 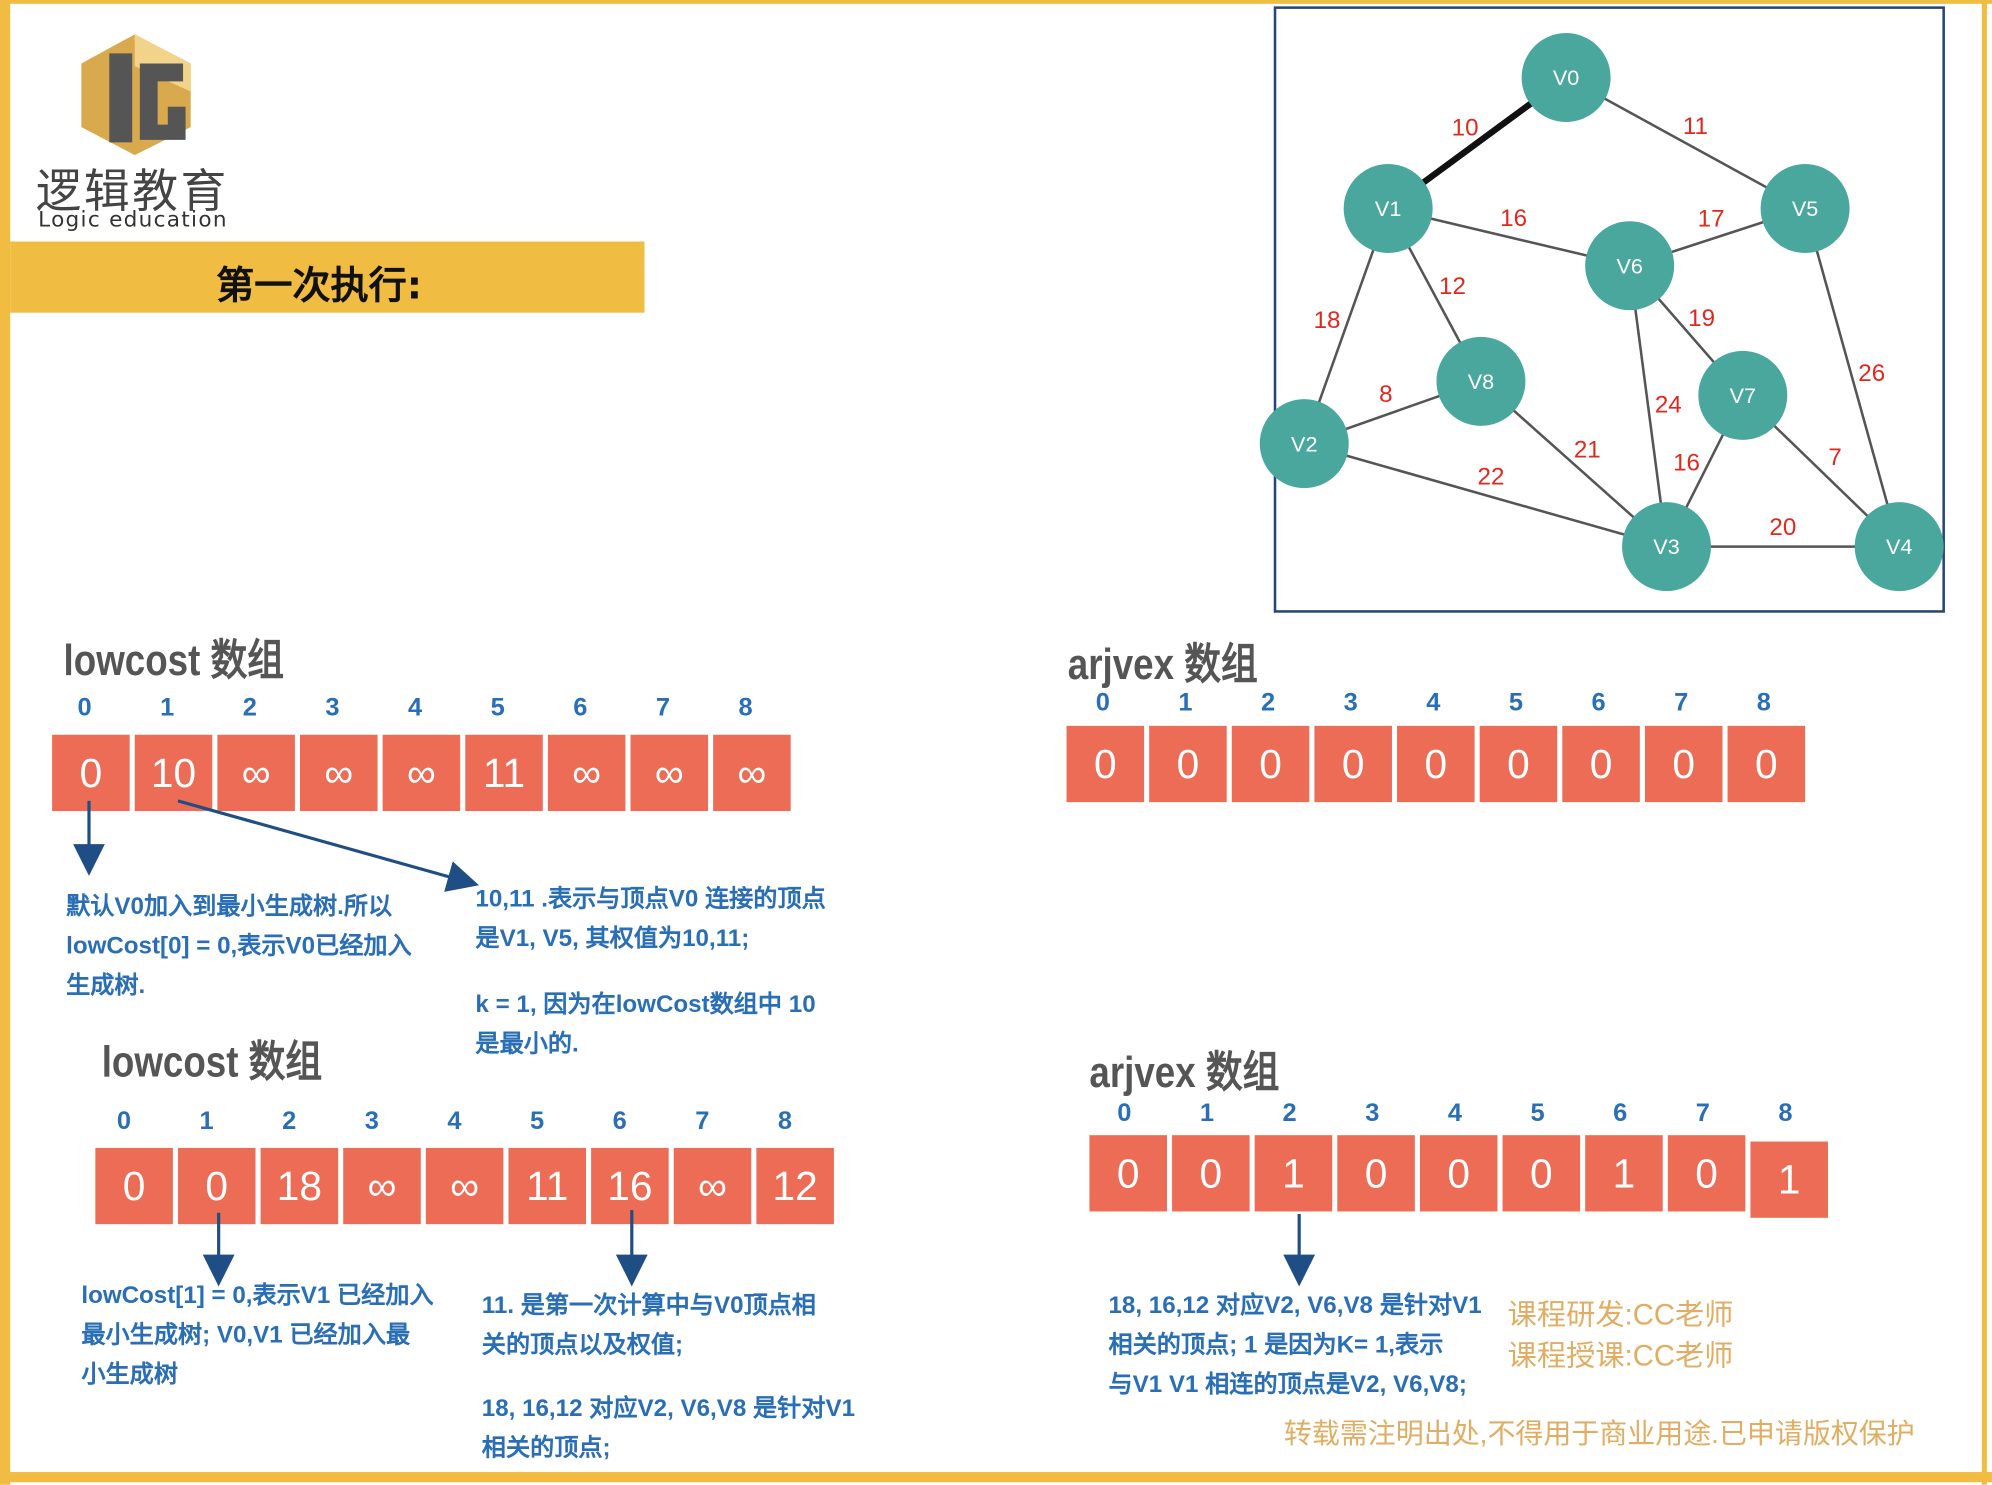 I want to click on edge-weight: 21, so click(x=1587, y=450).